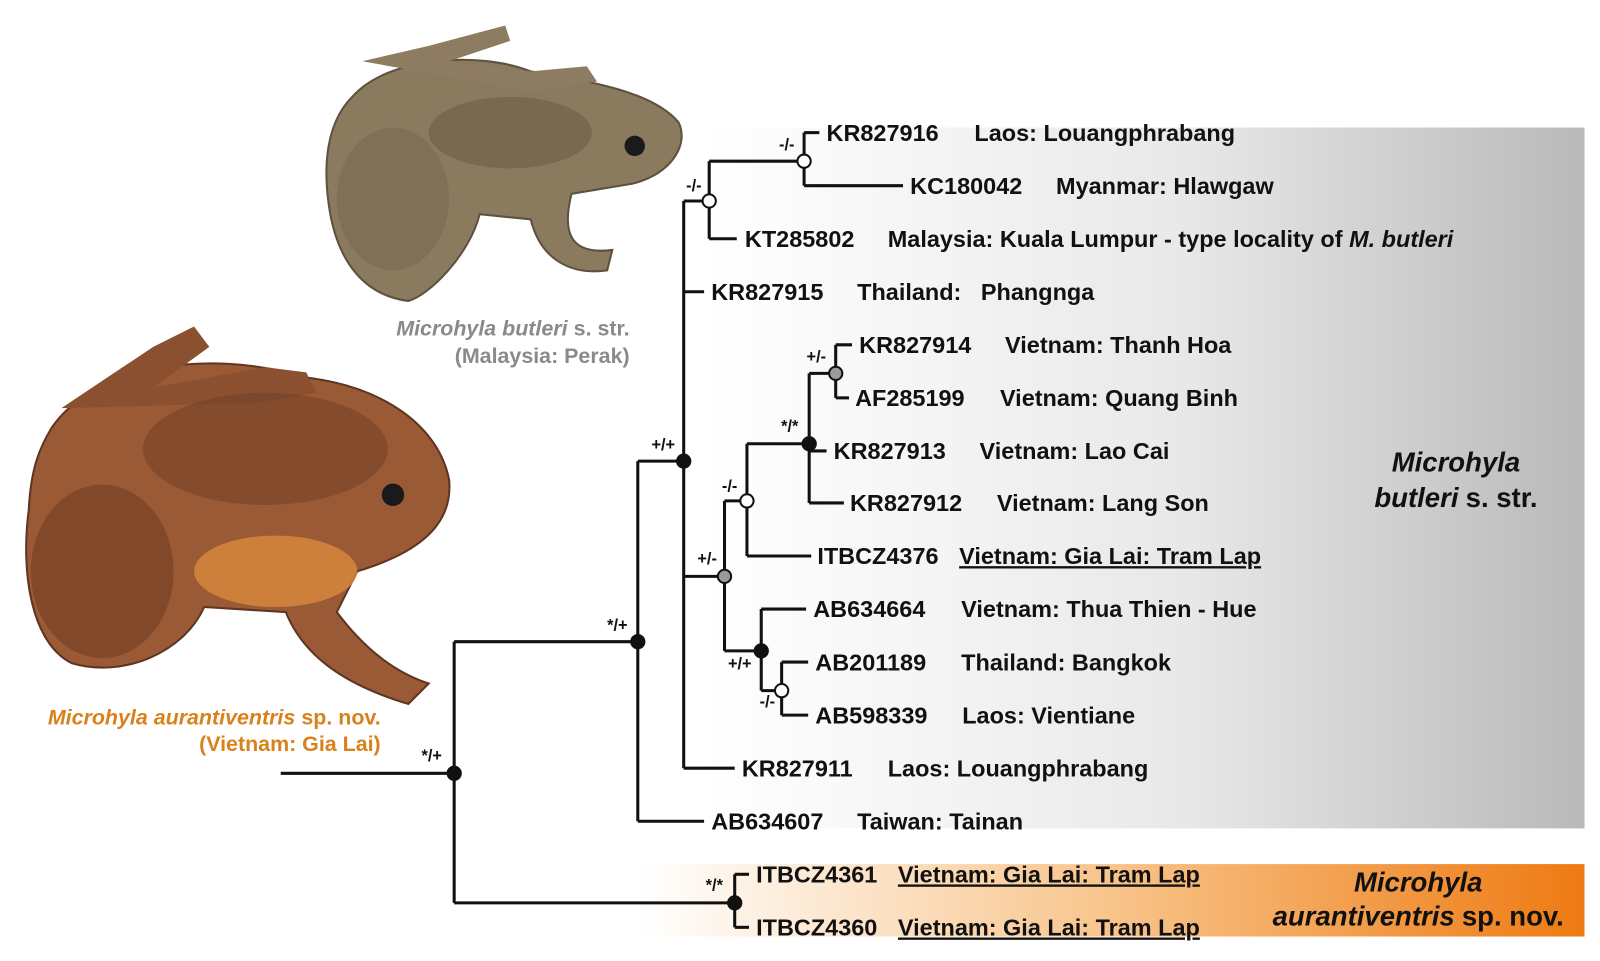  I want to click on locality: Laos: Vientiane, so click(1048, 715).